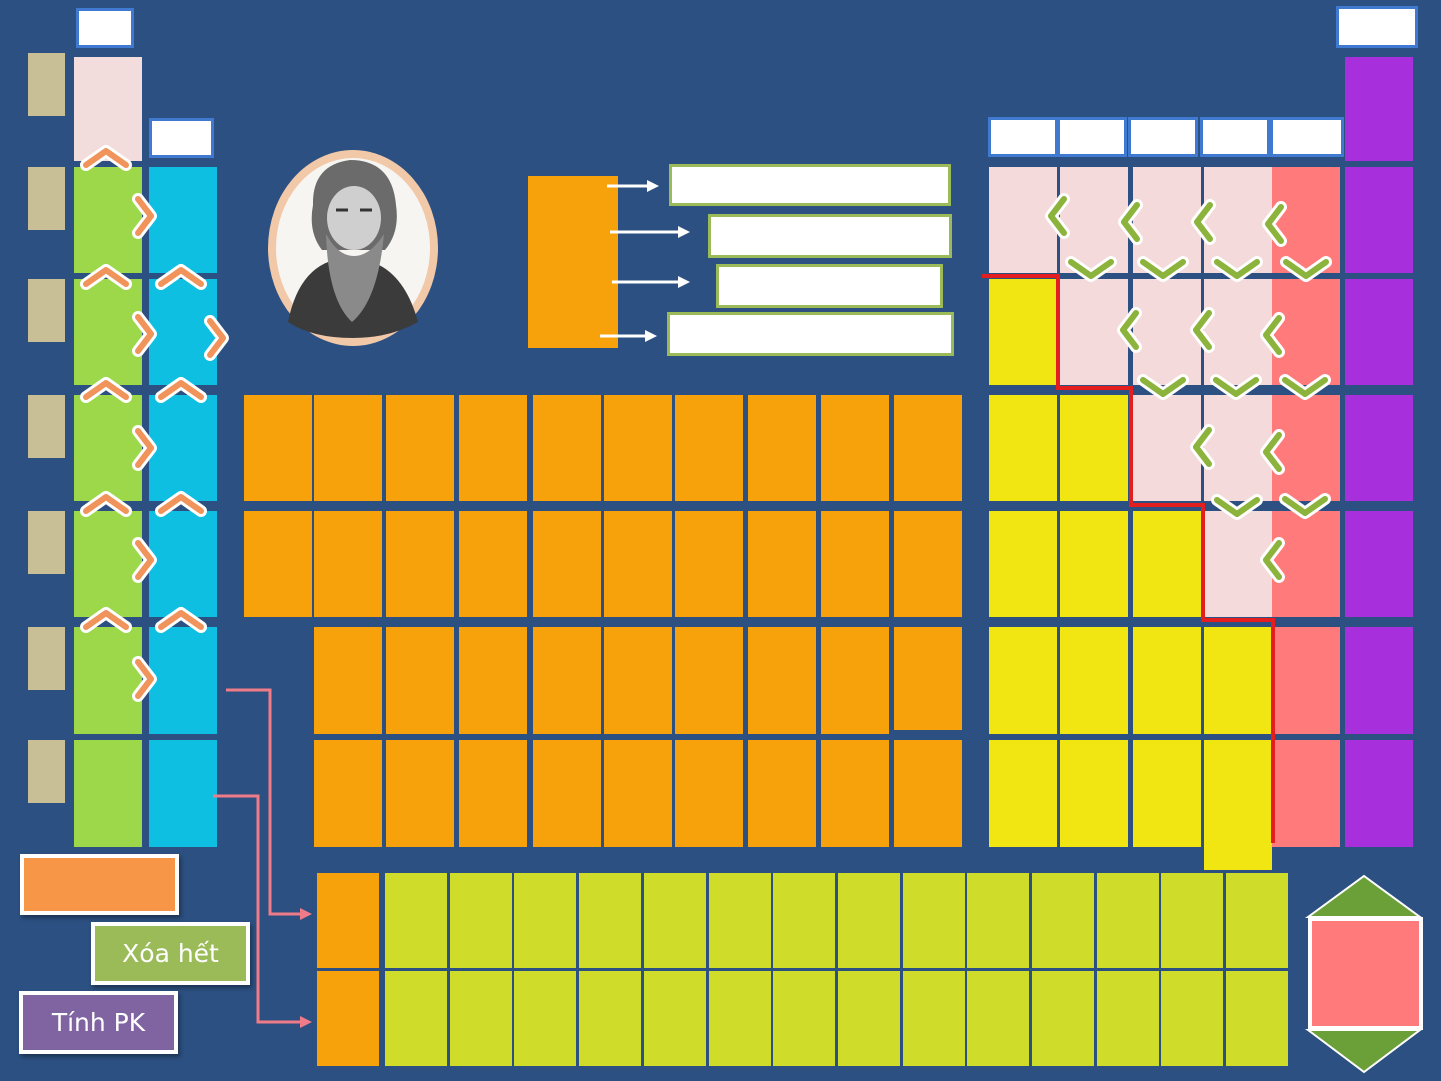  Describe the element at coordinates (782, 680) in the screenshot. I see `element-d-p6-c10` at that location.